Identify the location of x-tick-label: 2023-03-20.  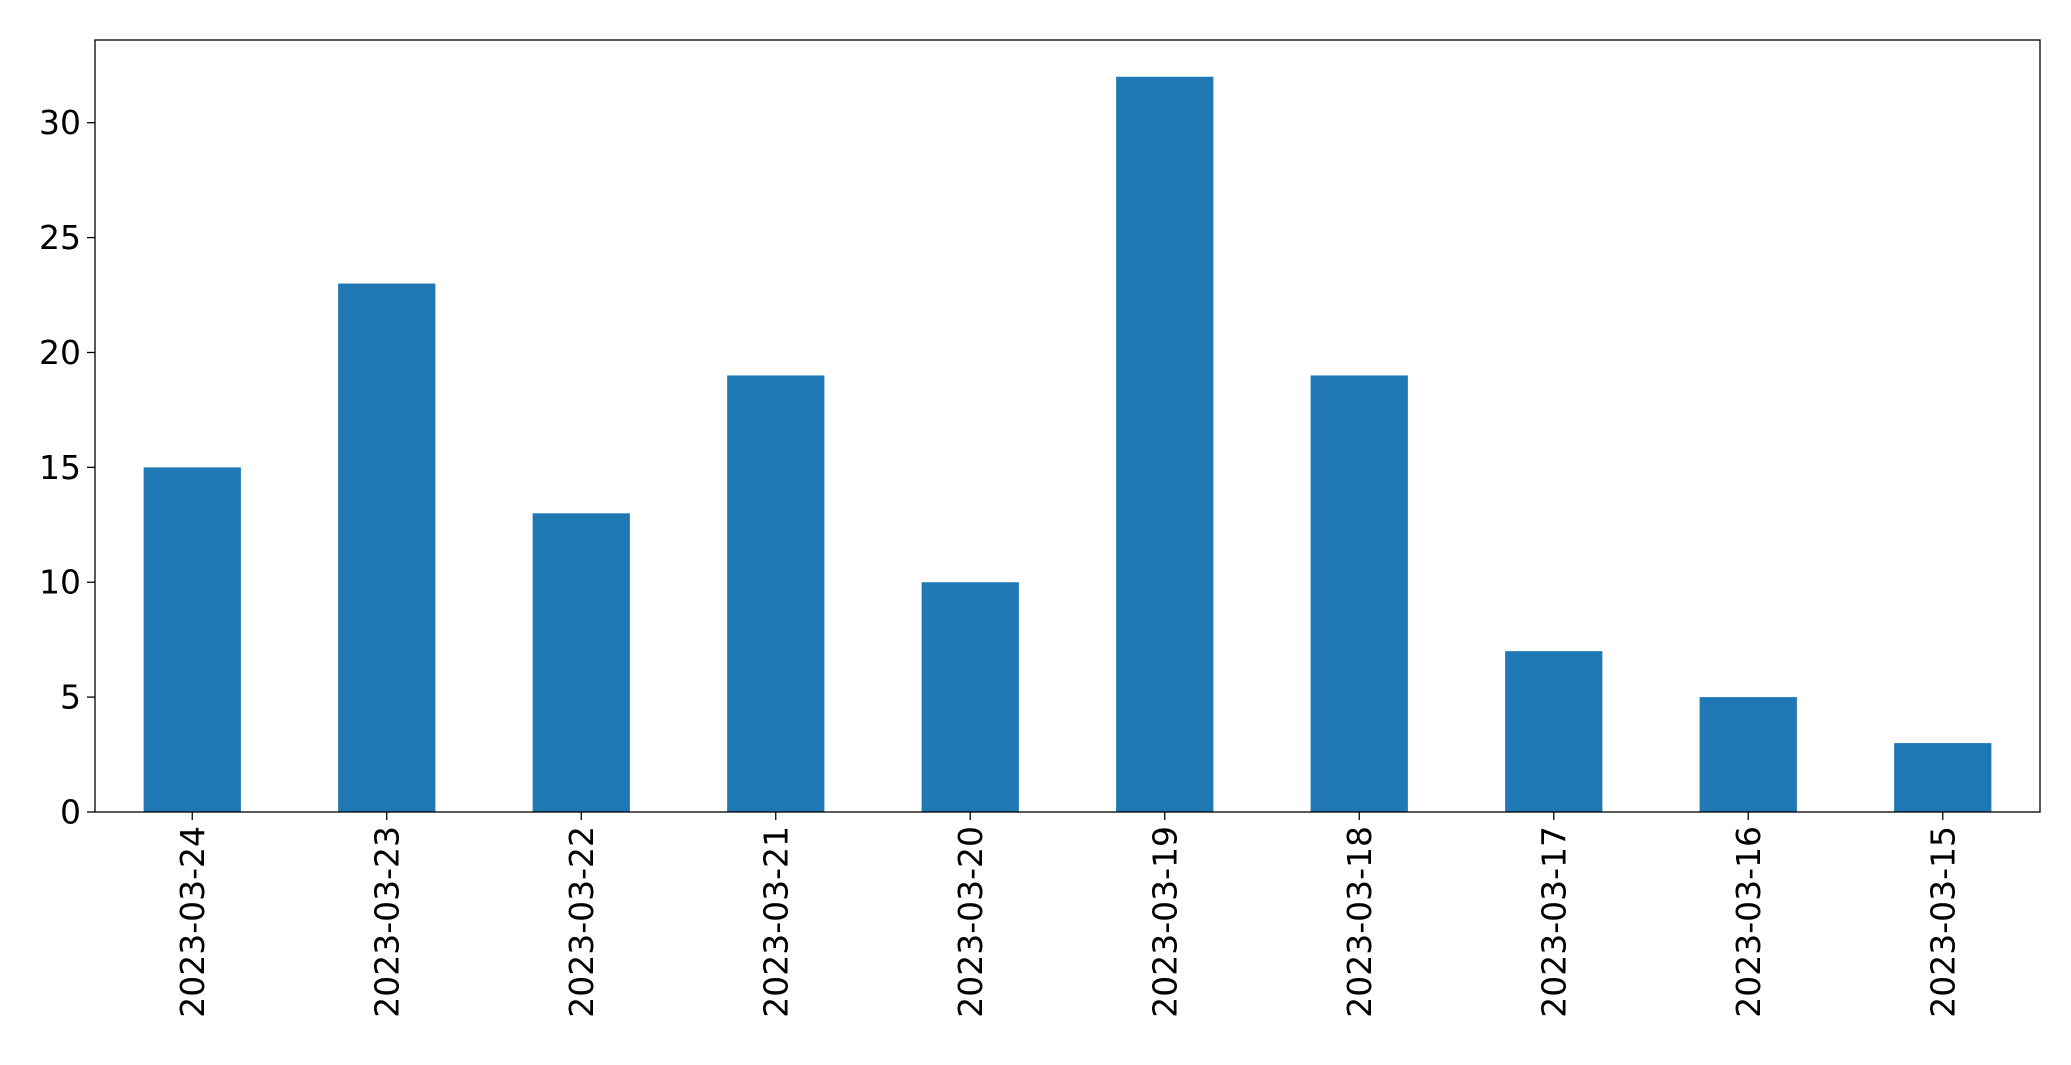
(970, 922).